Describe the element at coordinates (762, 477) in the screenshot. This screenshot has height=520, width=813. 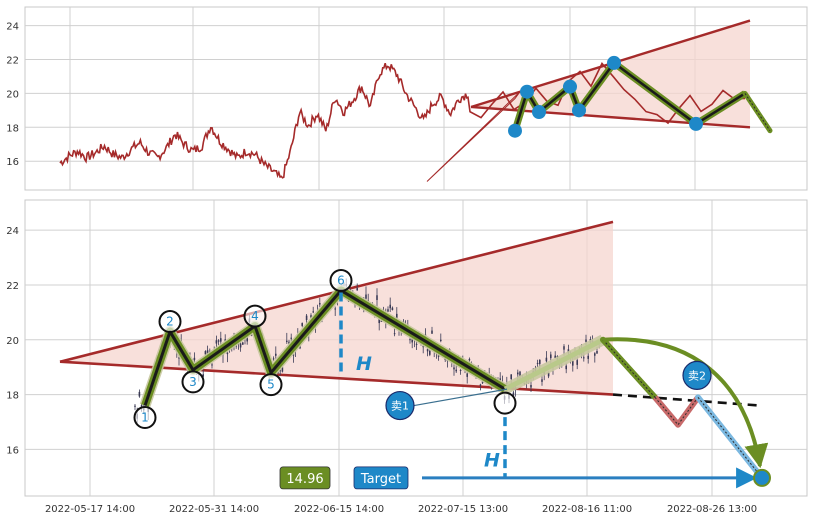
I see `target-point-marker` at that location.